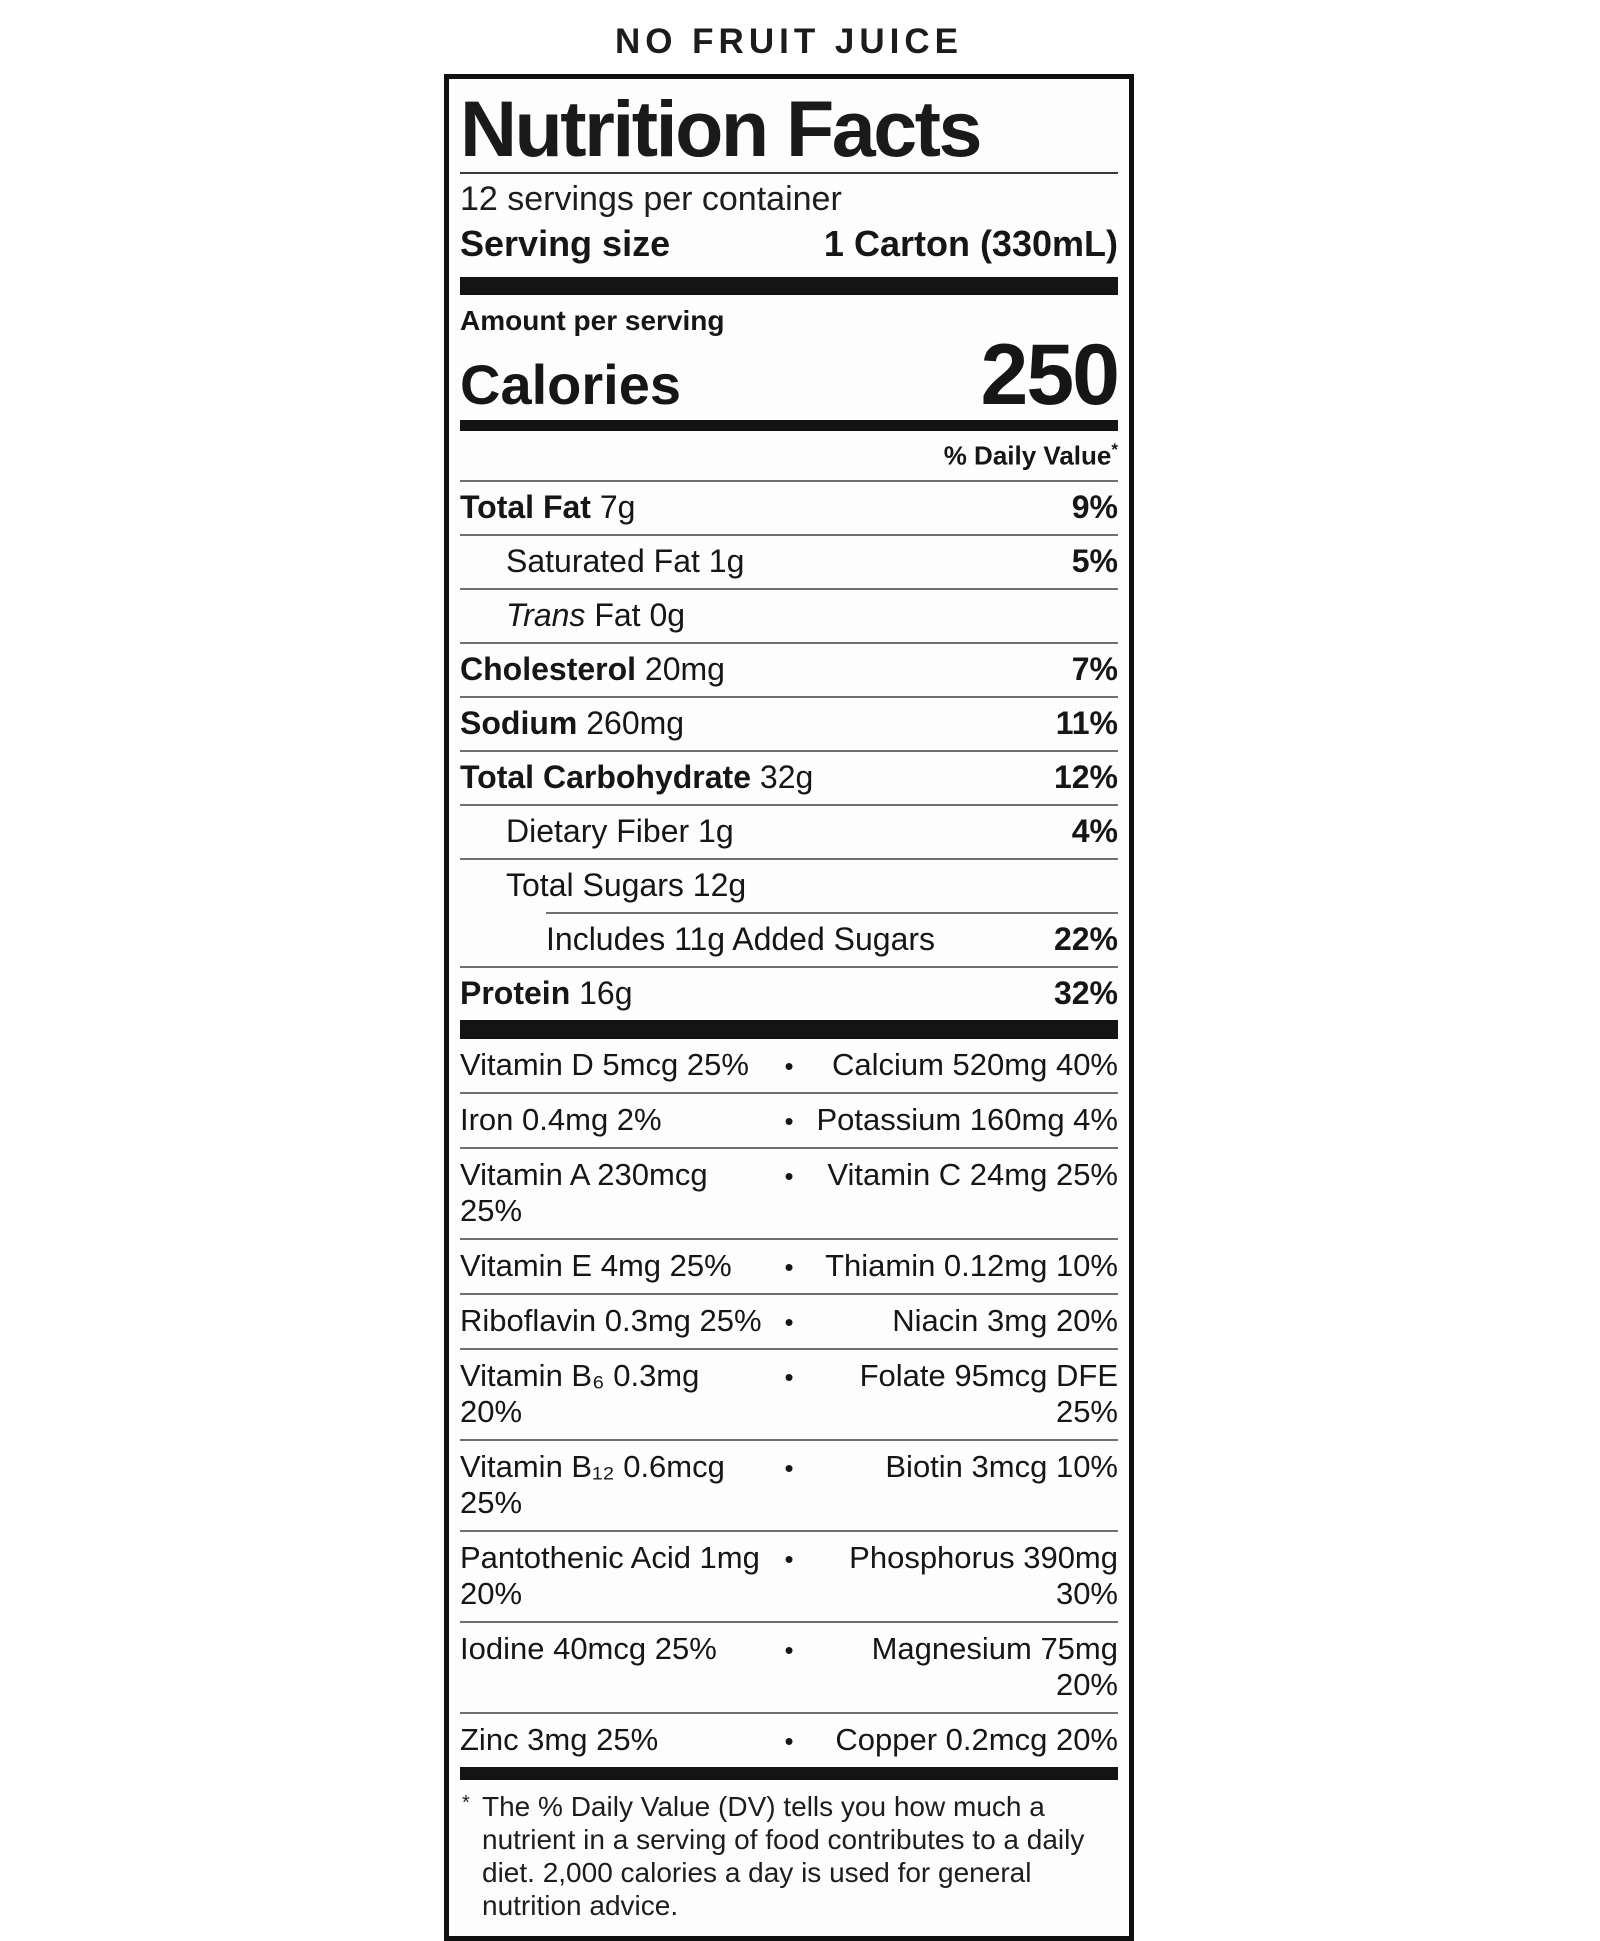 This screenshot has width=1600, height=1941. I want to click on title-divider, so click(789, 173).